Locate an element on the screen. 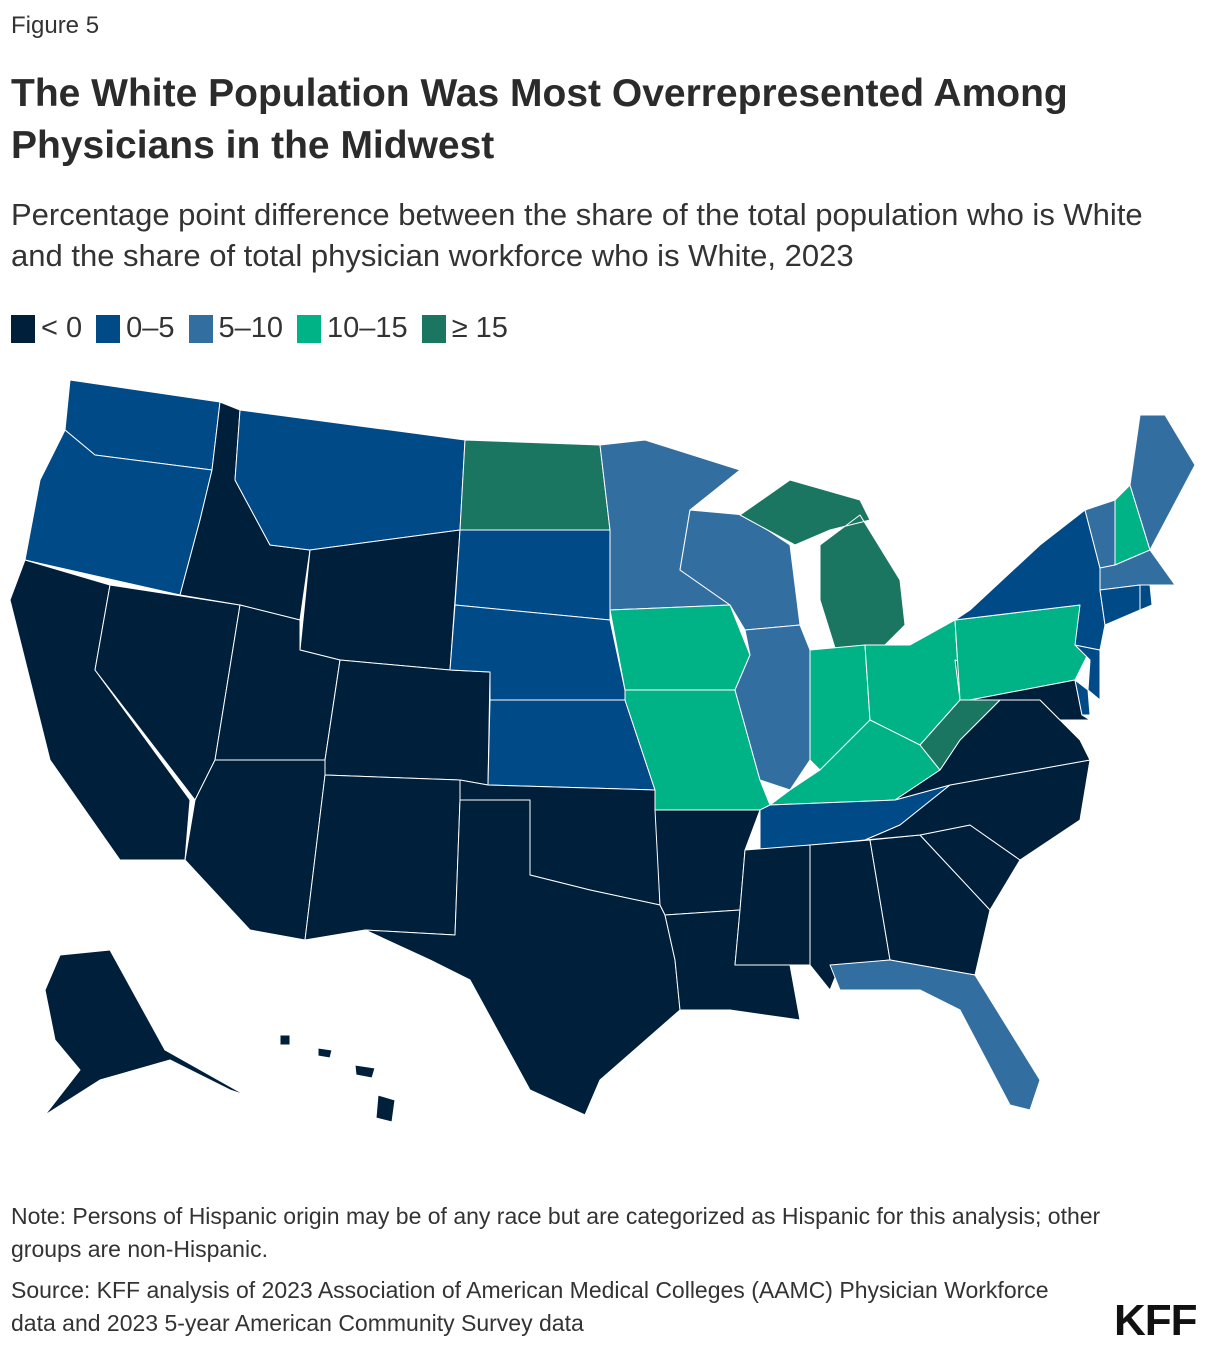 The width and height of the screenshot is (1220, 1352). legend-item: 5–10 is located at coordinates (236, 328).